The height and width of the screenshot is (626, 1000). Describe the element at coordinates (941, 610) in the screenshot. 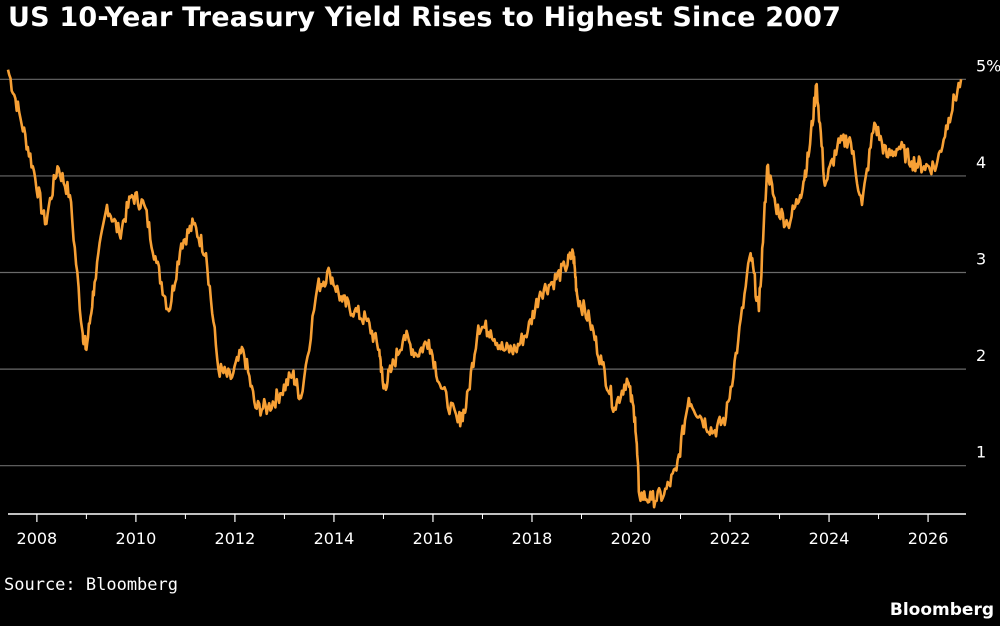

I see `brand-logo: Bloomberg` at that location.